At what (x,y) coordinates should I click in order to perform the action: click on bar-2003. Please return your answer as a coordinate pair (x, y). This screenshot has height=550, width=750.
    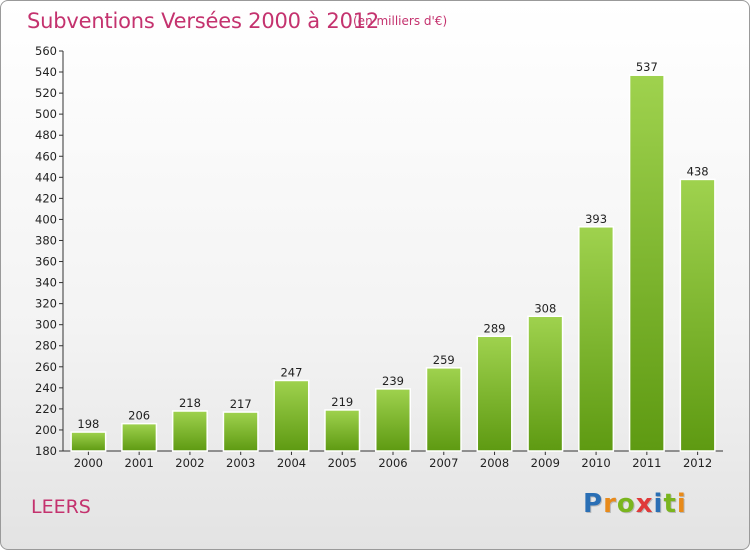
    Looking at the image, I should click on (240, 431).